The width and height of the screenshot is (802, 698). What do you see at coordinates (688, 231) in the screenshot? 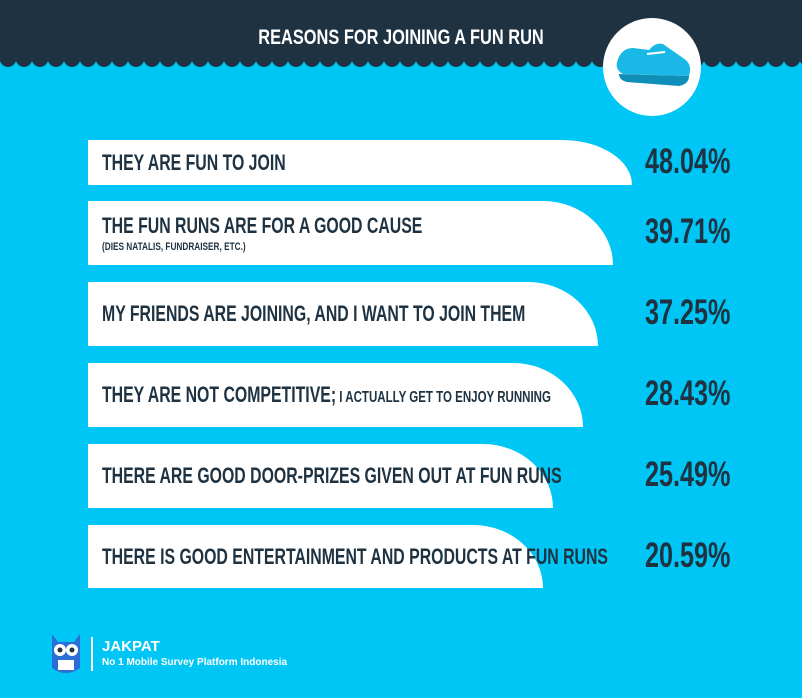
I see `percentage: 39.71%` at bounding box center [688, 231].